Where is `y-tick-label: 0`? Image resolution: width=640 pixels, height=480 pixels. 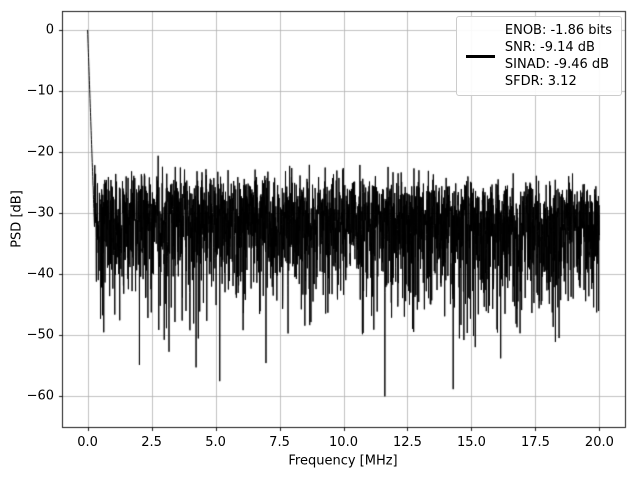
y-tick-label: 0 is located at coordinates (49, 30).